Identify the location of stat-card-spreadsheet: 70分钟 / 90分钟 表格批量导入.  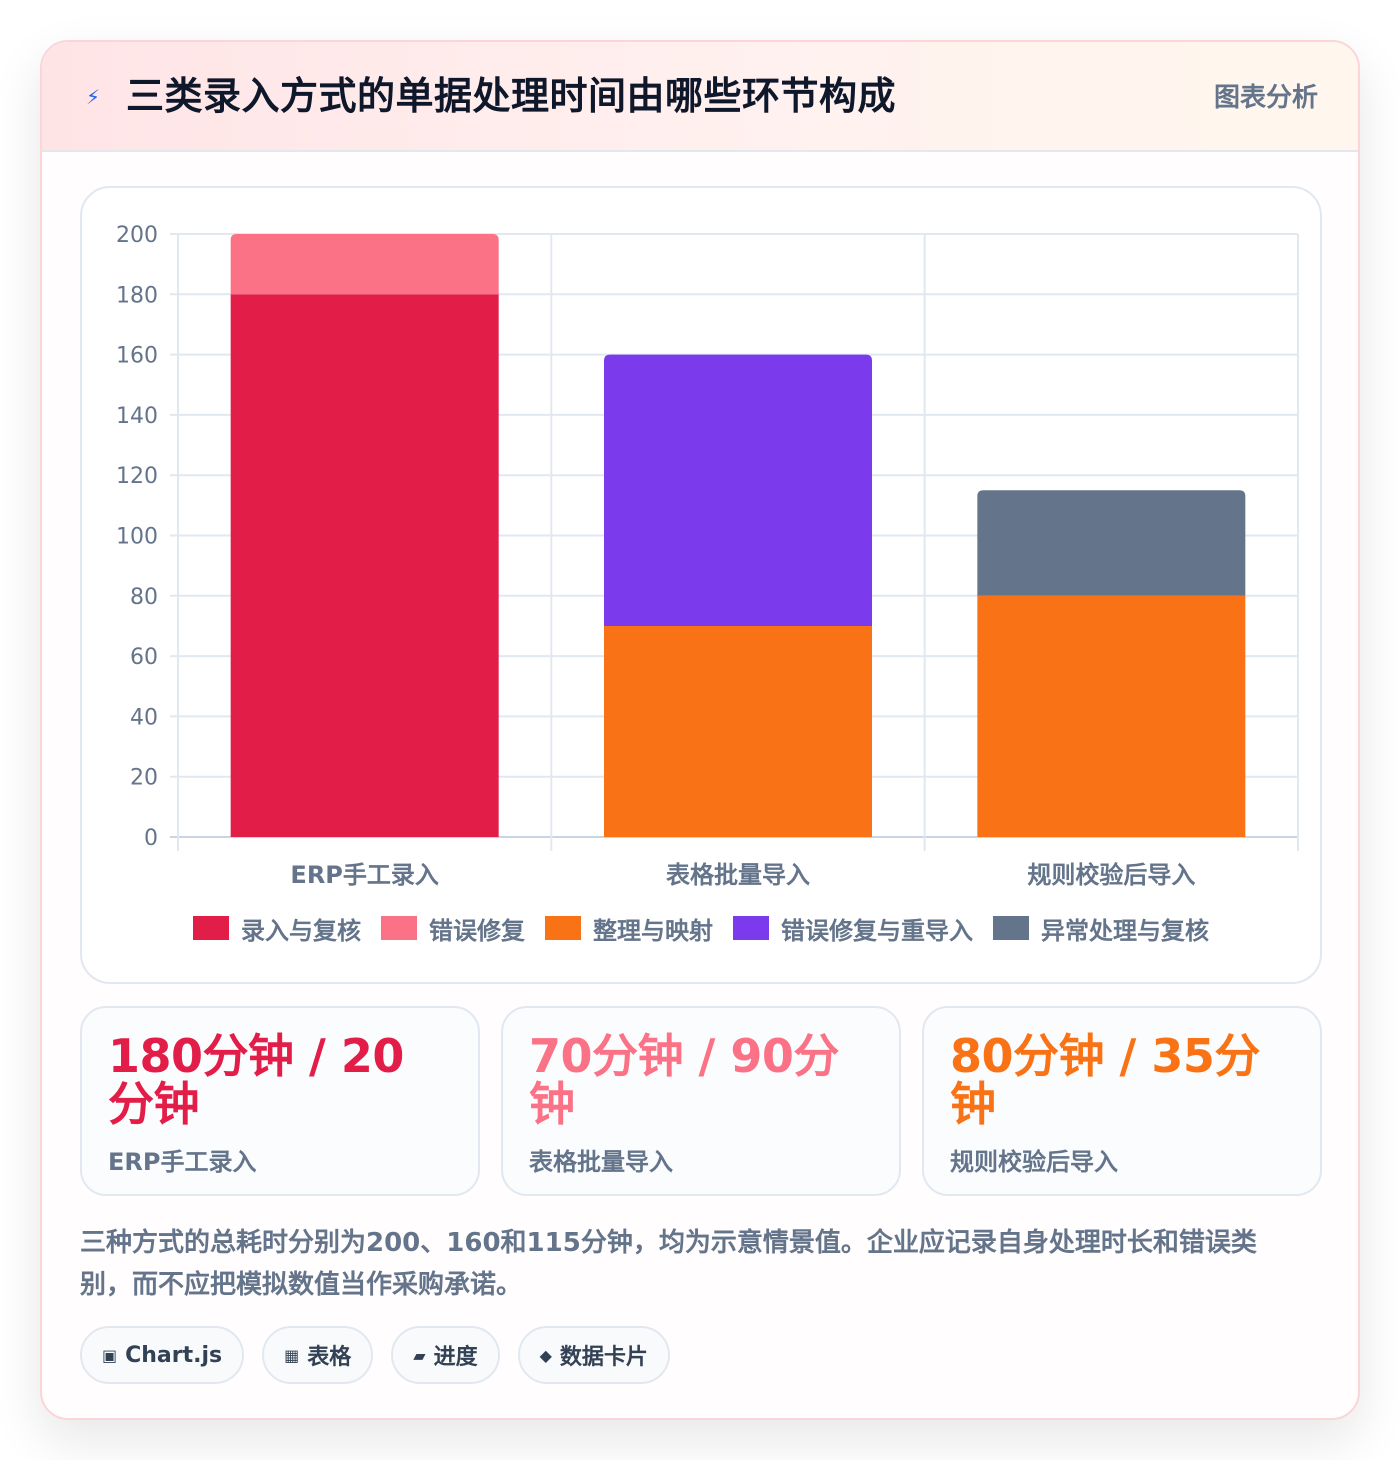
(701, 1101).